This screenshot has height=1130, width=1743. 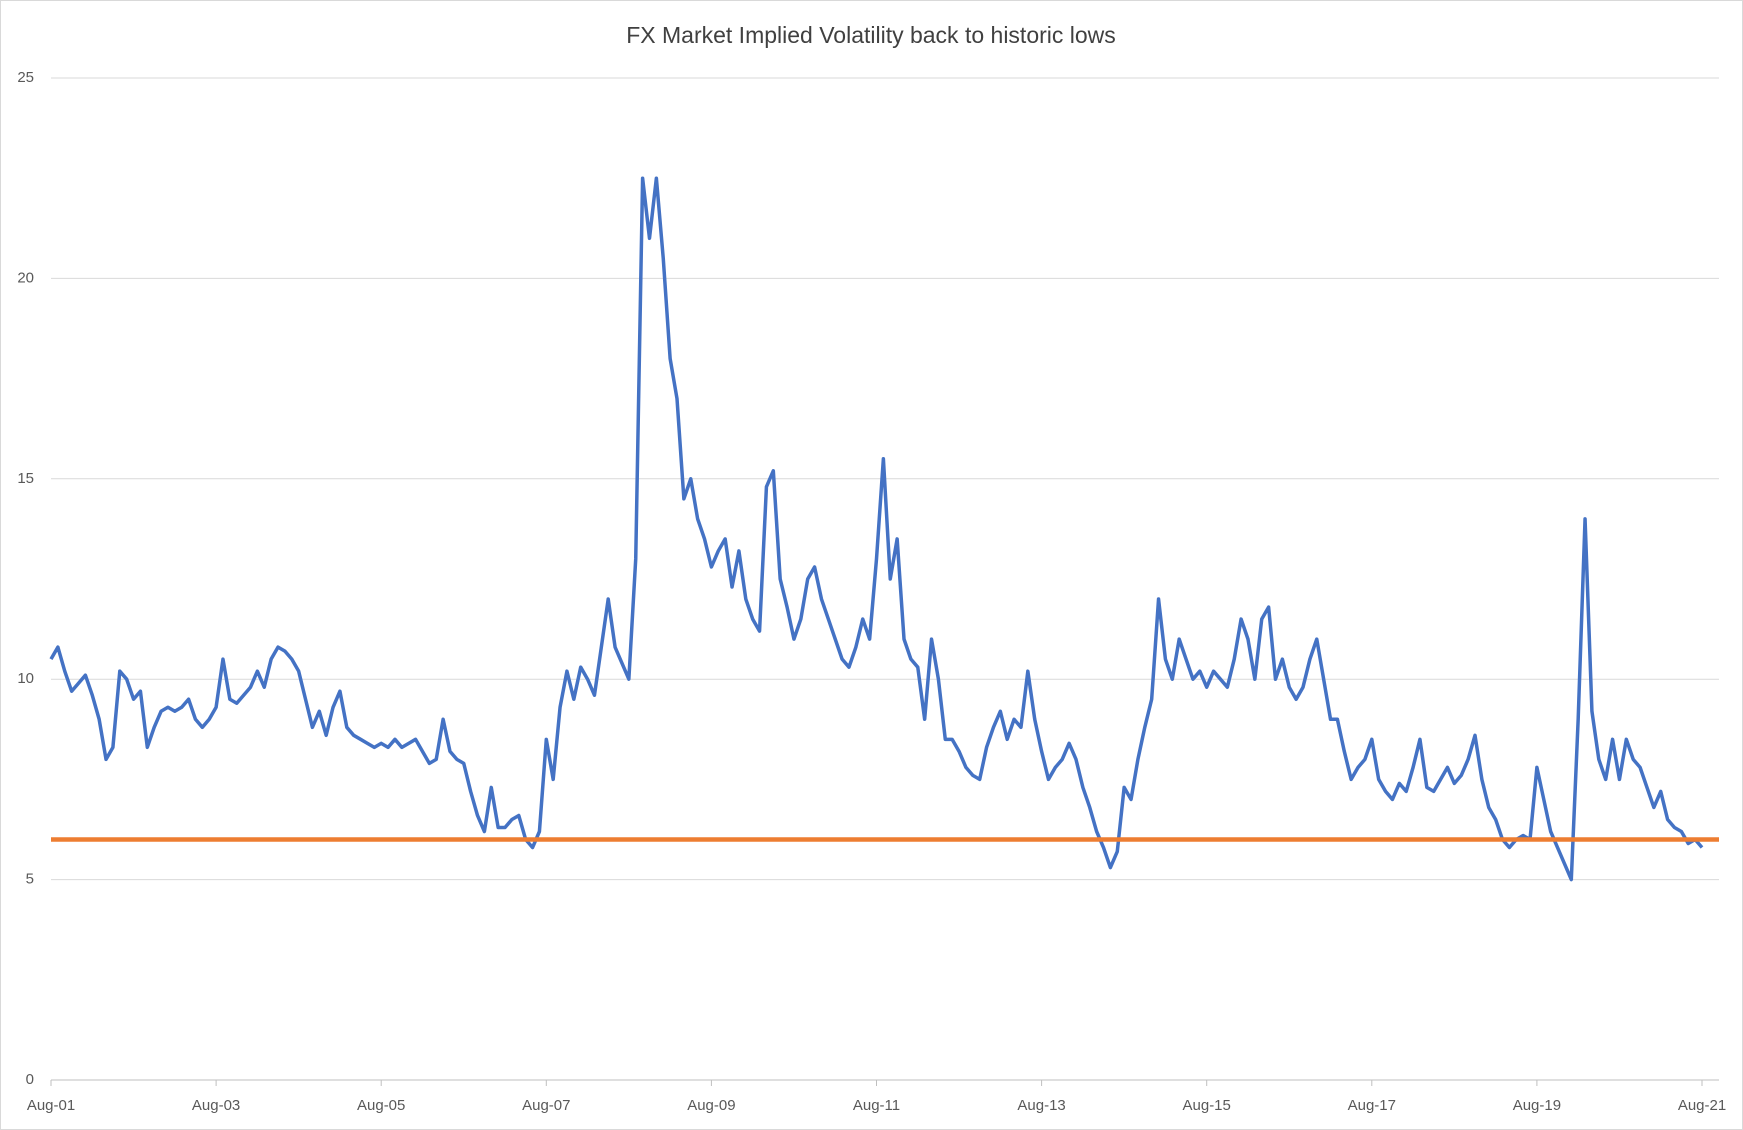 What do you see at coordinates (25, 678) in the screenshot?
I see `y-tick-label: 10` at bounding box center [25, 678].